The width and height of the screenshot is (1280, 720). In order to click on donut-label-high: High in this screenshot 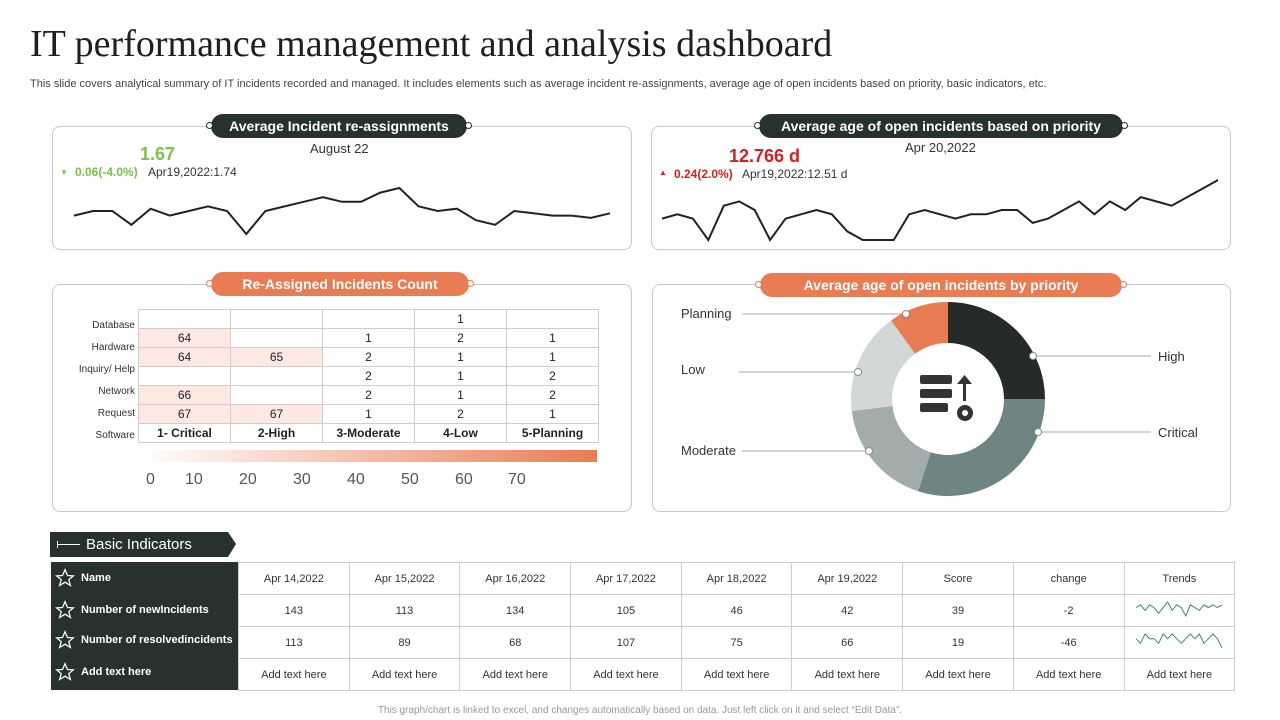, I will do `click(1171, 356)`.